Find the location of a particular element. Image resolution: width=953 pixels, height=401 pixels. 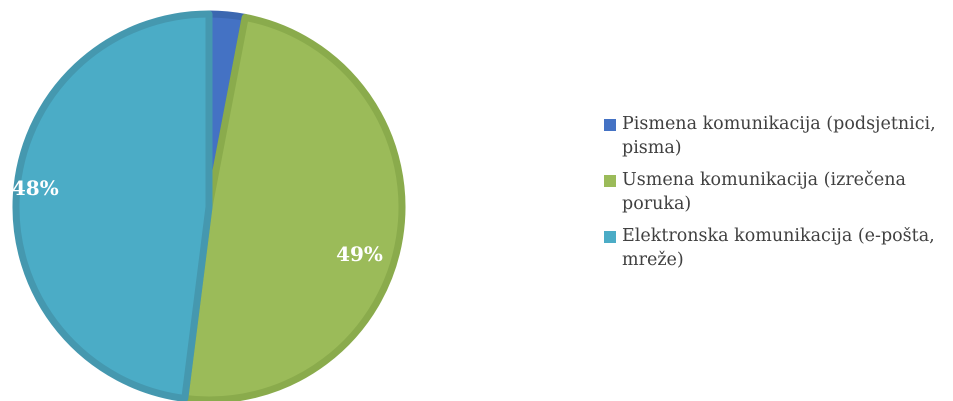

legend-item-usmena: Usmena komunikacija (izrečena poruka) is located at coordinates (776, 192).